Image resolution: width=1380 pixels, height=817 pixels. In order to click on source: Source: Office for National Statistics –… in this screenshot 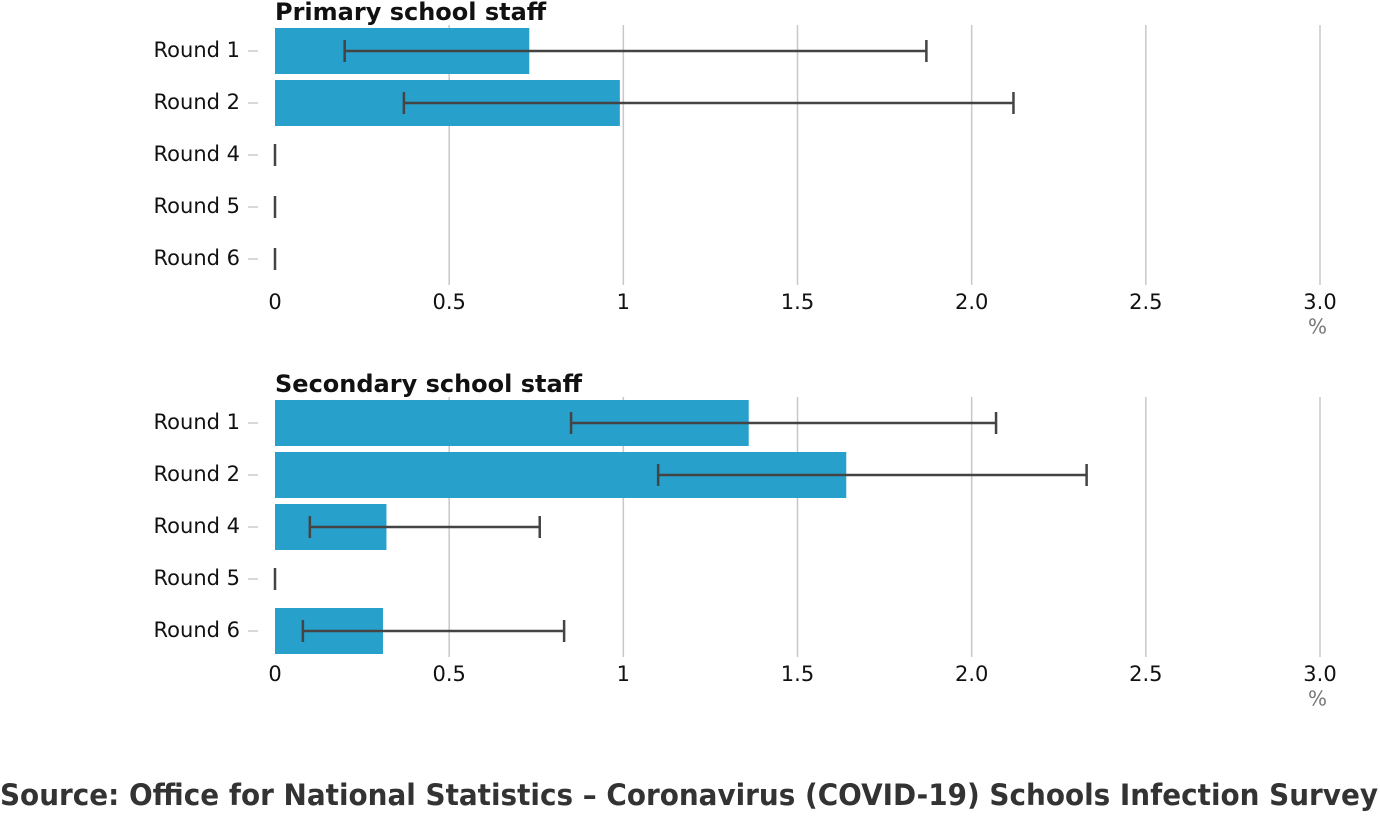, I will do `click(689, 795)`.